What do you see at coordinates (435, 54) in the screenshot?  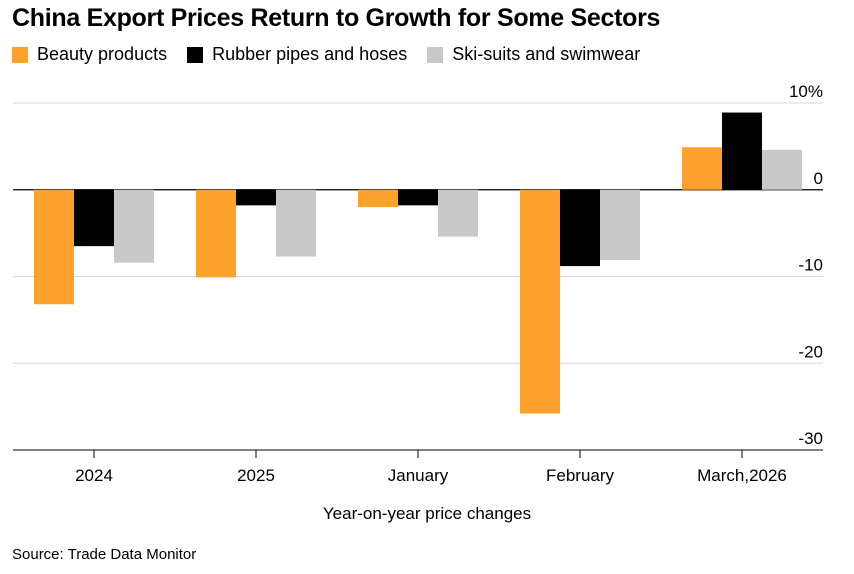 I see `legend-swatch-ski-suits` at bounding box center [435, 54].